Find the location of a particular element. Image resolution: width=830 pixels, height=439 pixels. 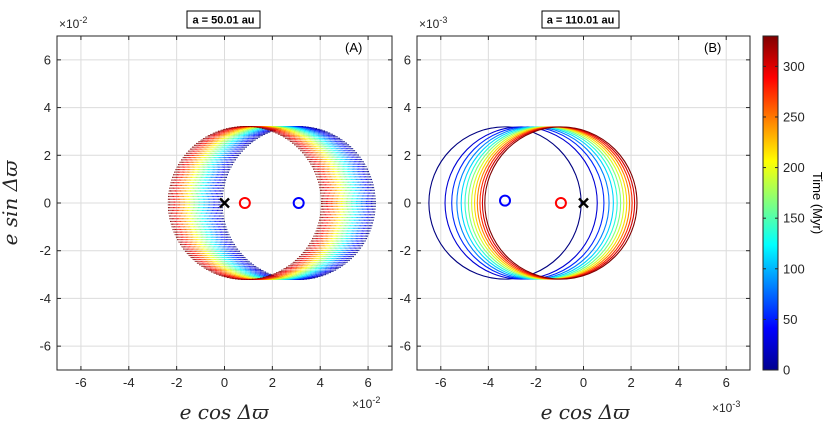

panel-b-y-tick-label: 6 is located at coordinates (407, 59).